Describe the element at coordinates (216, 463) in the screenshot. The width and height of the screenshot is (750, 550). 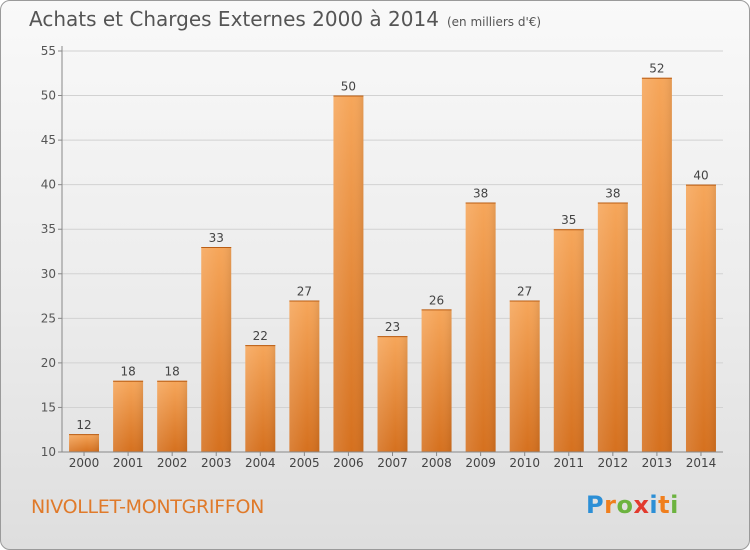
I see `x-tick-label: 2003` at that location.